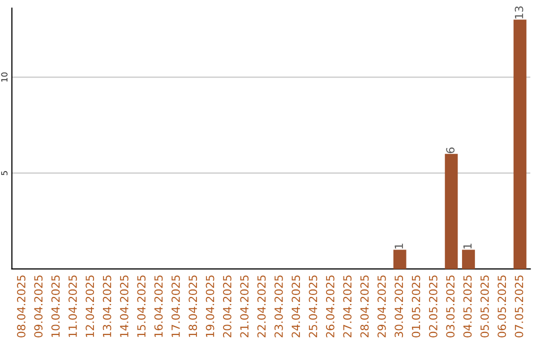  What do you see at coordinates (502, 306) in the screenshot?
I see `x-tick-label: 06.05.2025` at bounding box center [502, 306].